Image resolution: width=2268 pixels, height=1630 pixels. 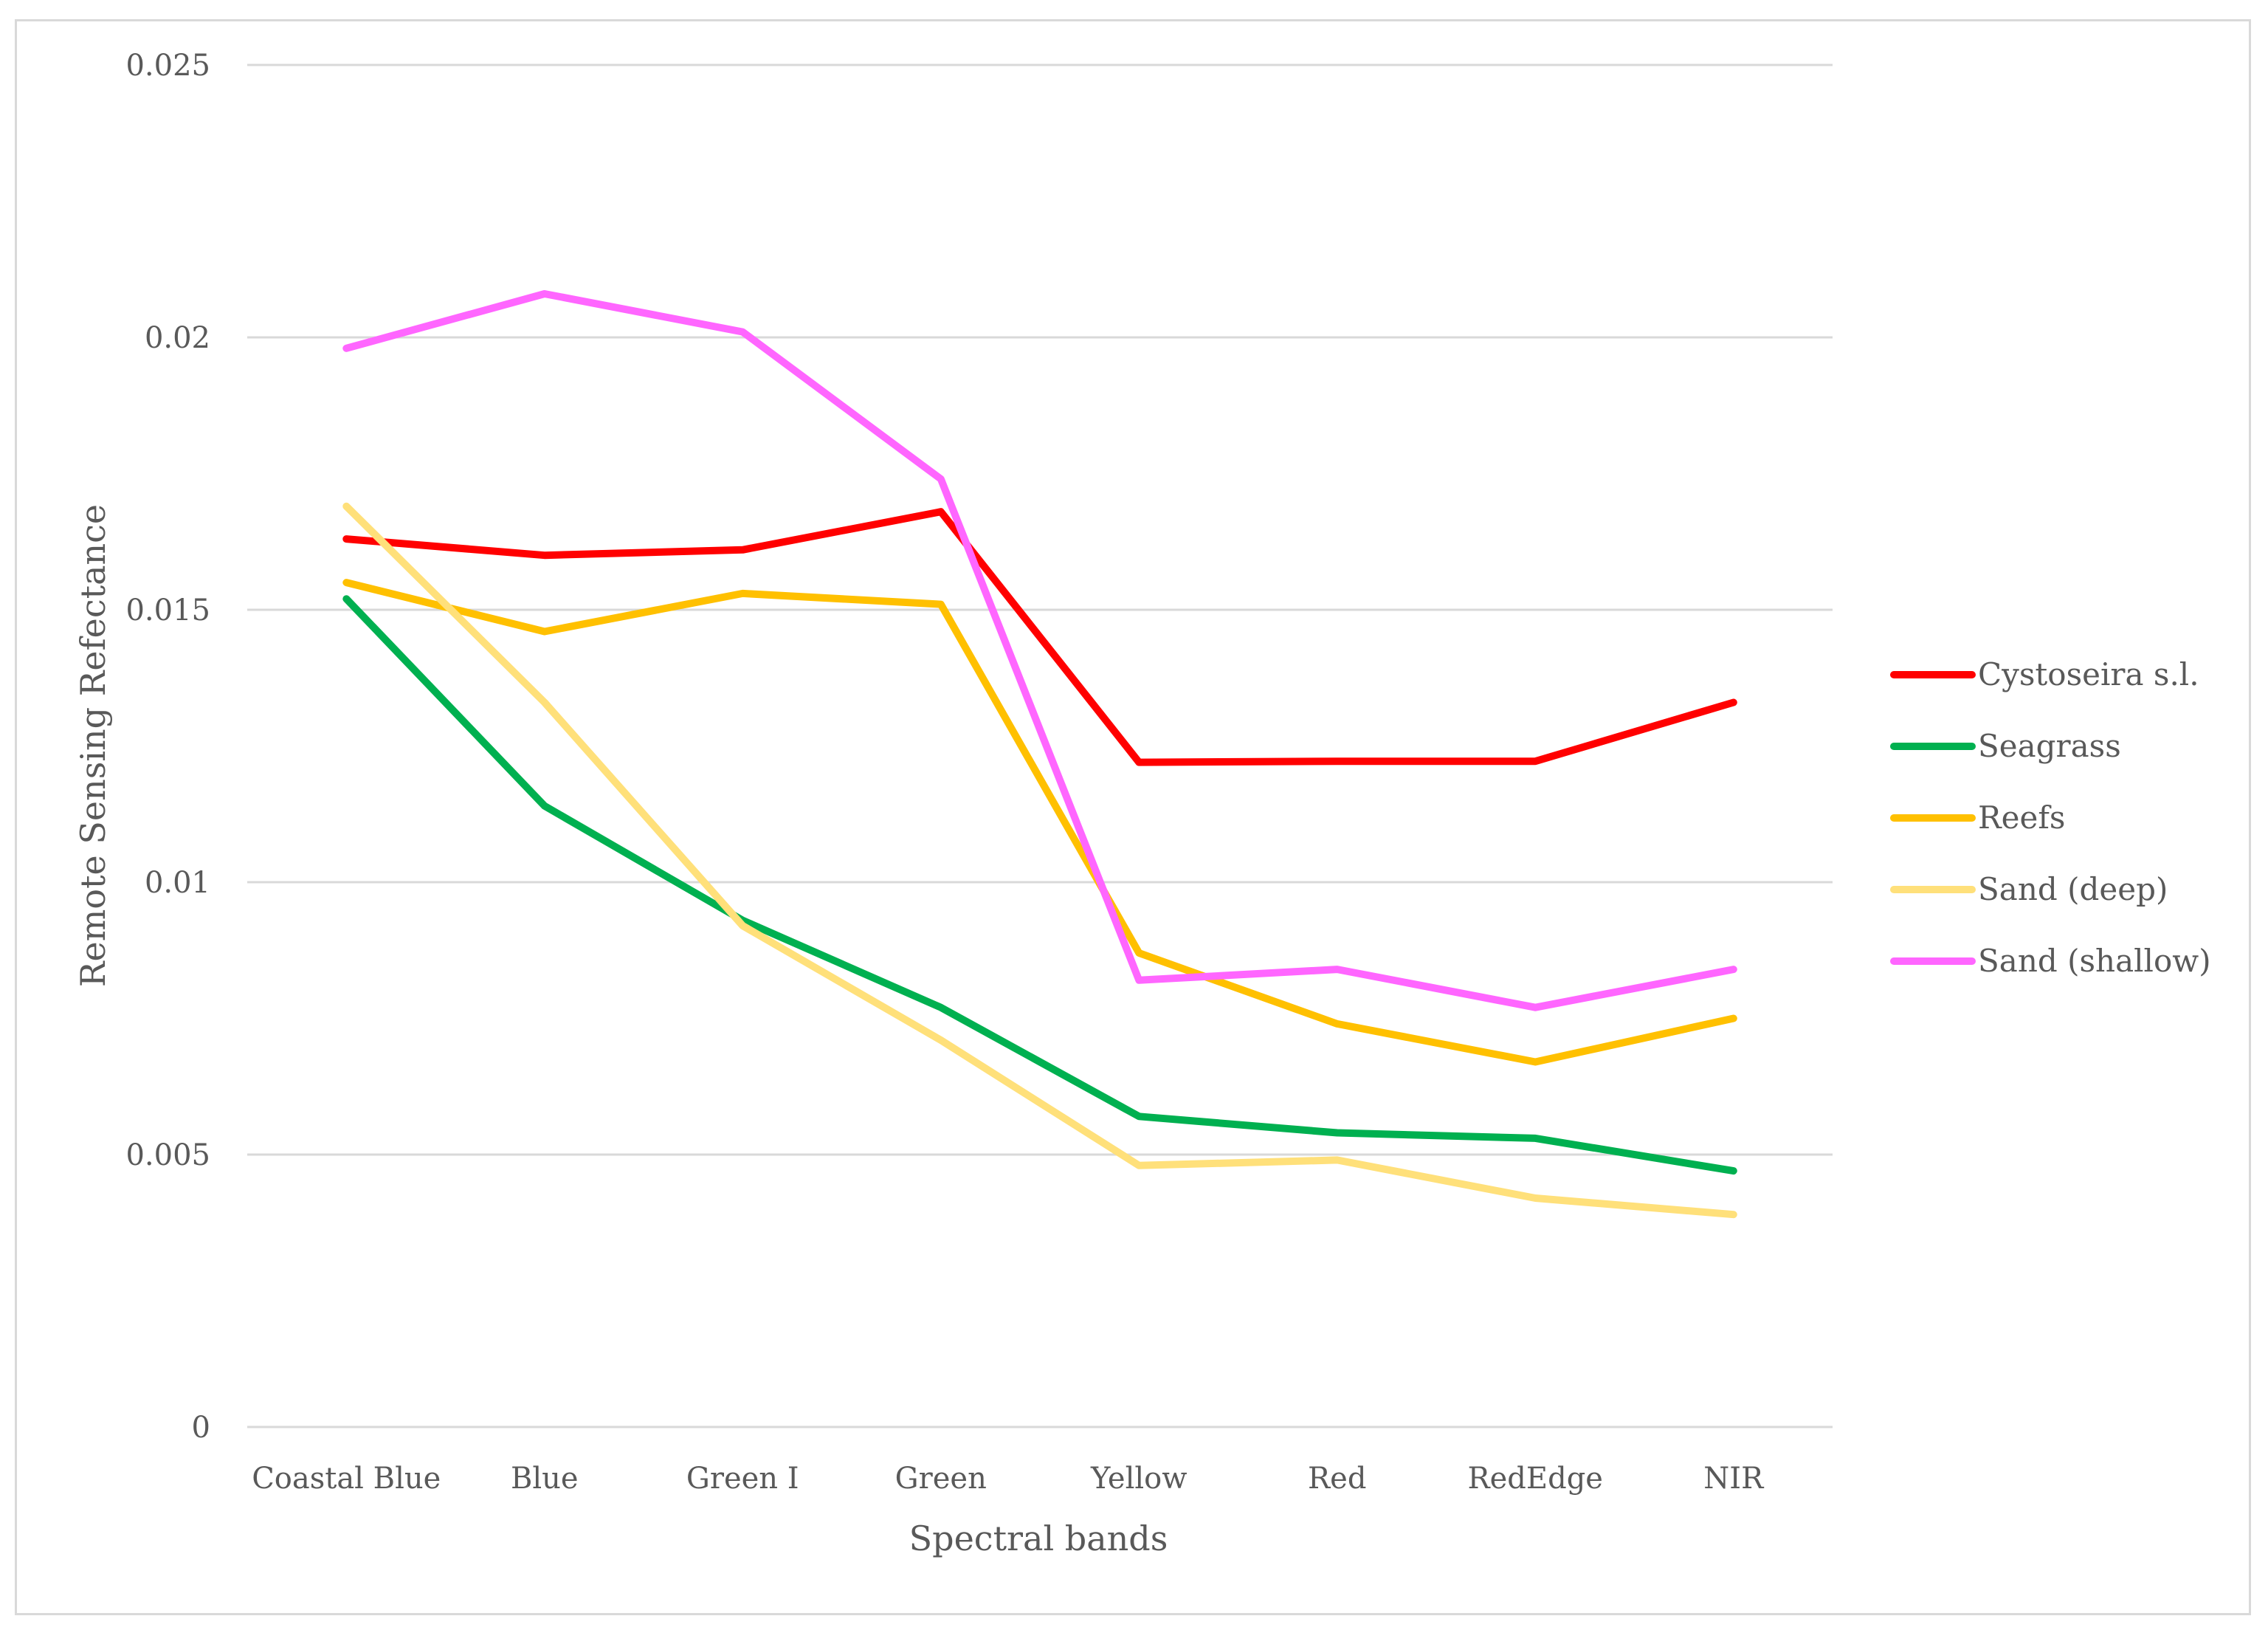 What do you see at coordinates (2088, 674) in the screenshot?
I see `legend-label-cystoseira-s-l: Cystoseira s.l.` at bounding box center [2088, 674].